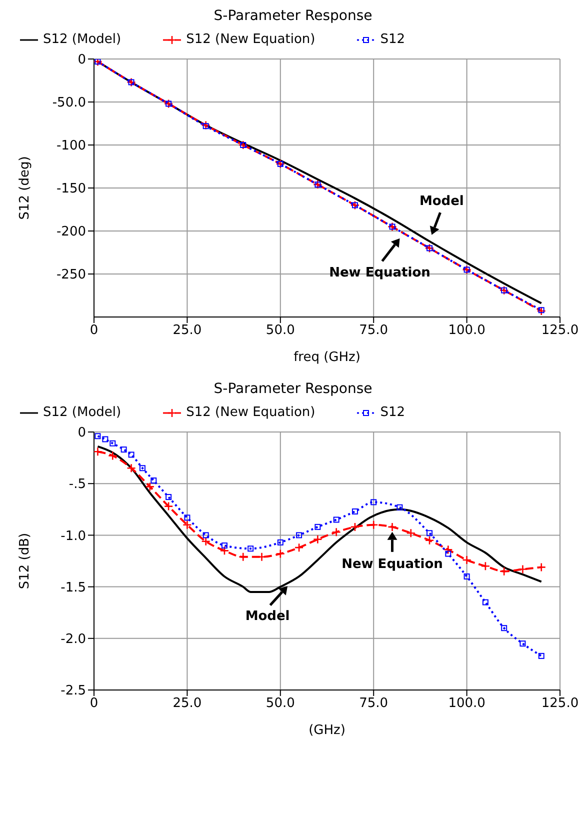  Describe the element at coordinates (73, 691) in the screenshot. I see `y-tick-label: -2.5` at that location.